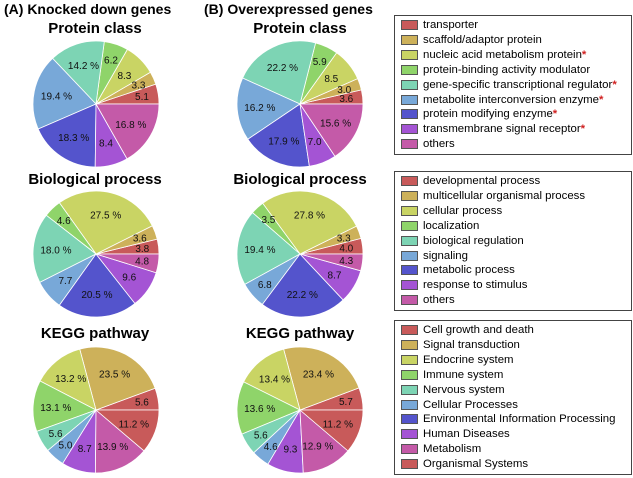  I want to click on pie-chart-protein-class-knocked-down: 5.13.38.3 6.2 14.2 % 19.4 % 18.3 % 8.416.8 %, so click(96, 104).